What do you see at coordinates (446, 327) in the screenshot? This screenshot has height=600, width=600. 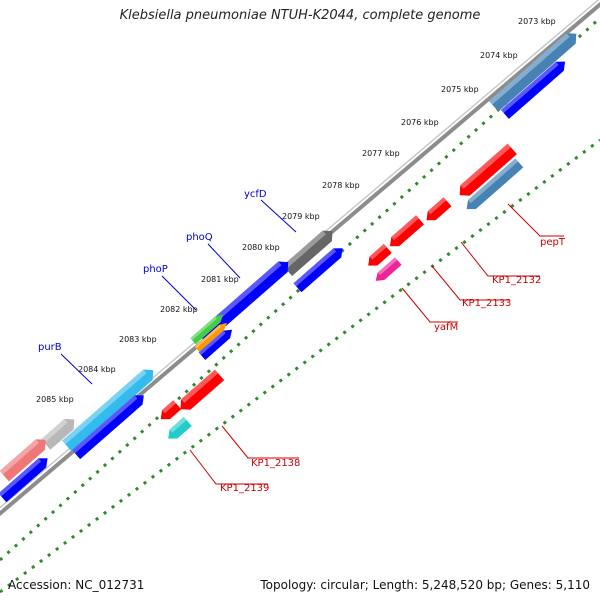 I see `gene-label-yafM: yafM` at bounding box center [446, 327].